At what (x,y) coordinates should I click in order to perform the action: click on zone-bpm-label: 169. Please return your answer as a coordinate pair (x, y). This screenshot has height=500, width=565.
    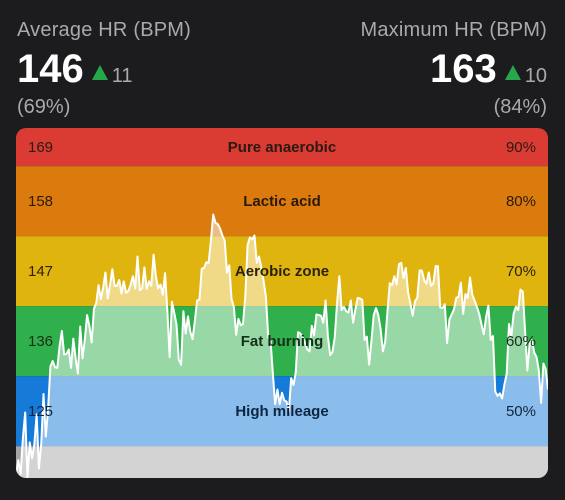
    Looking at the image, I should click on (40, 147).